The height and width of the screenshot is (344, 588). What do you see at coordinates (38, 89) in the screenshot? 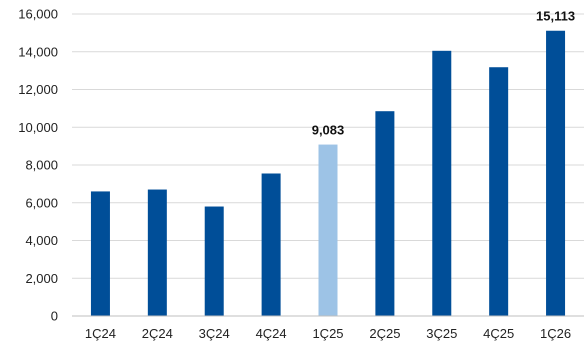
I see `y-tick-label: 12,000` at bounding box center [38, 89].